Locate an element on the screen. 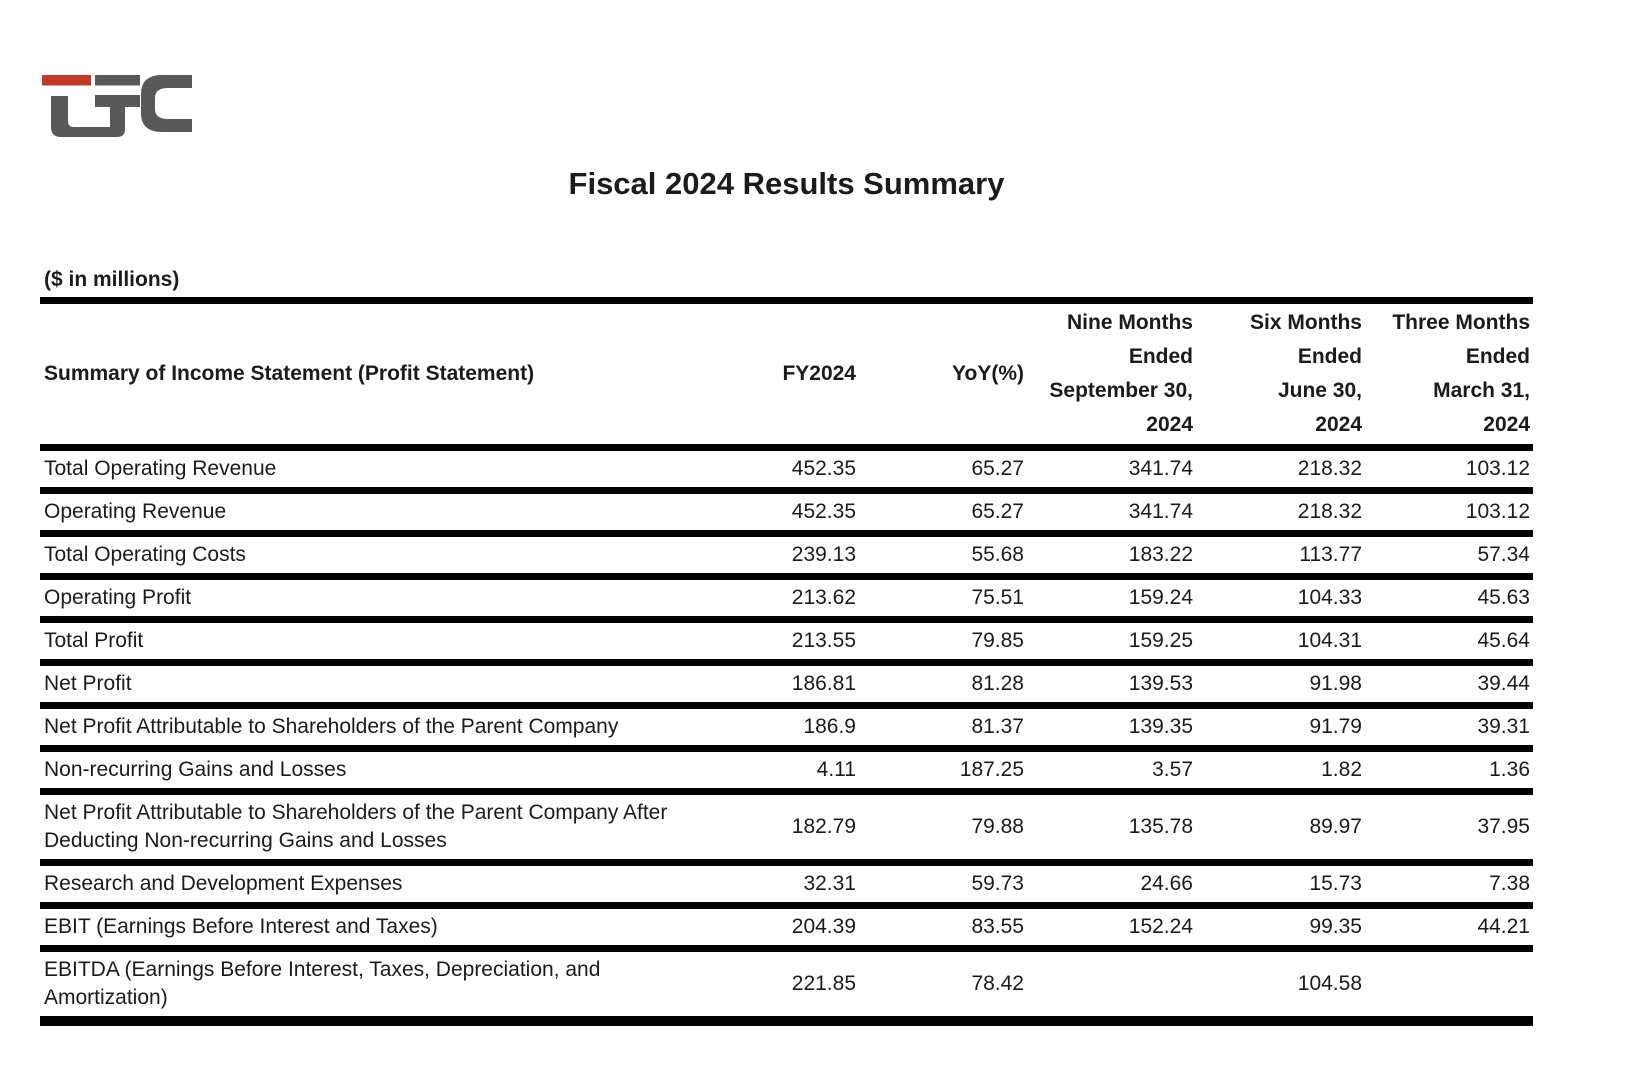  cell-six-months: 15.73 is located at coordinates (1280, 885).